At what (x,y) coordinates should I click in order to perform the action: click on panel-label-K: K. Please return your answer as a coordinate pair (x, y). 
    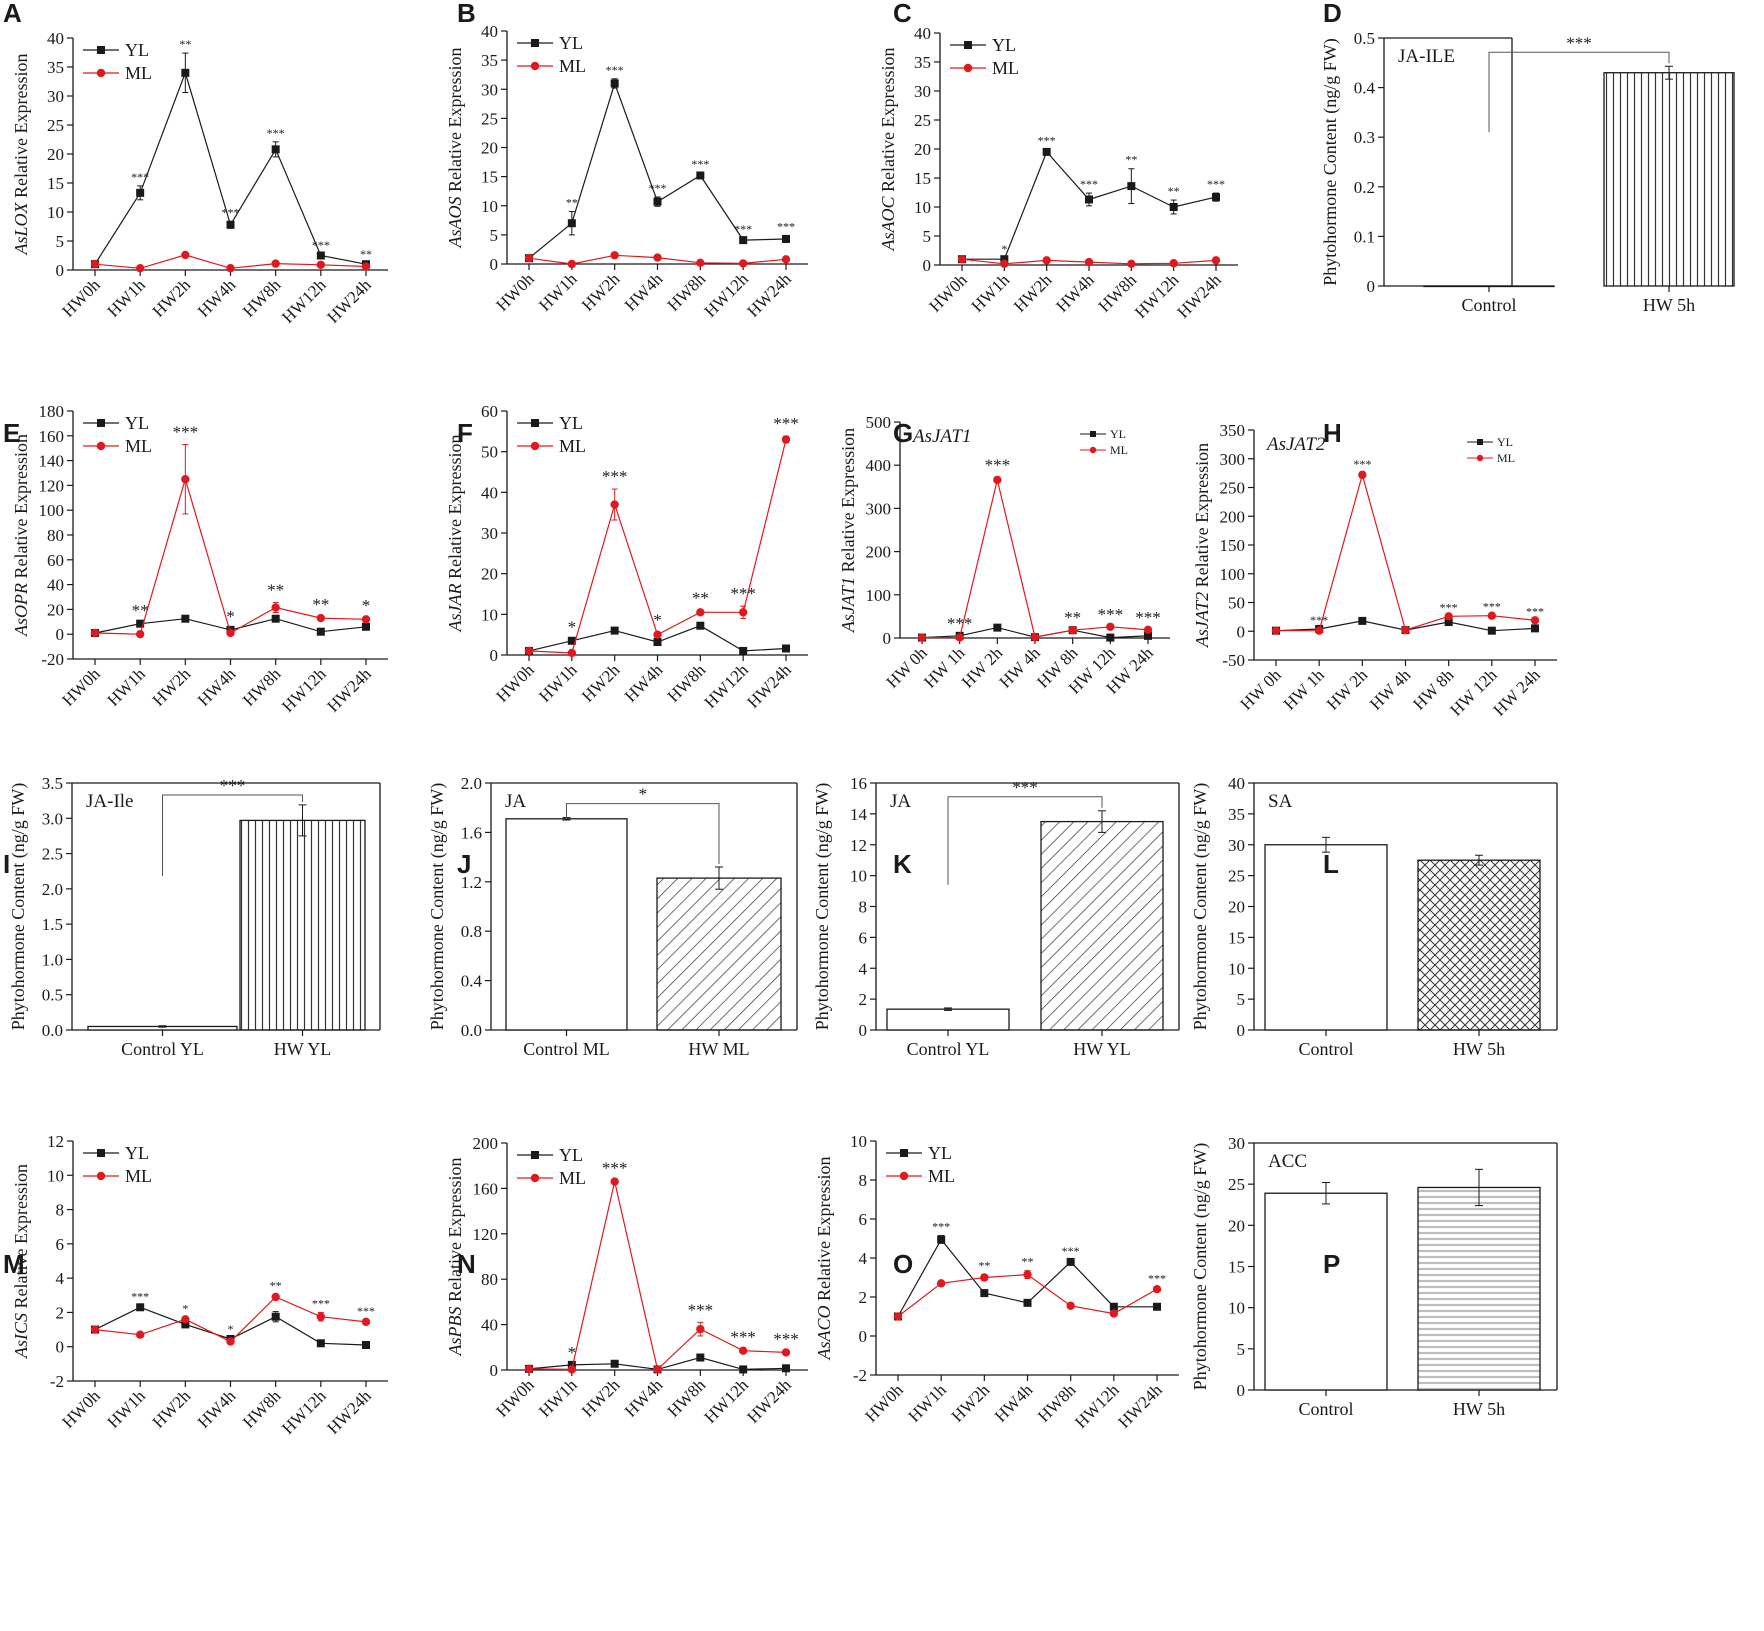
    Looking at the image, I should click on (902, 864).